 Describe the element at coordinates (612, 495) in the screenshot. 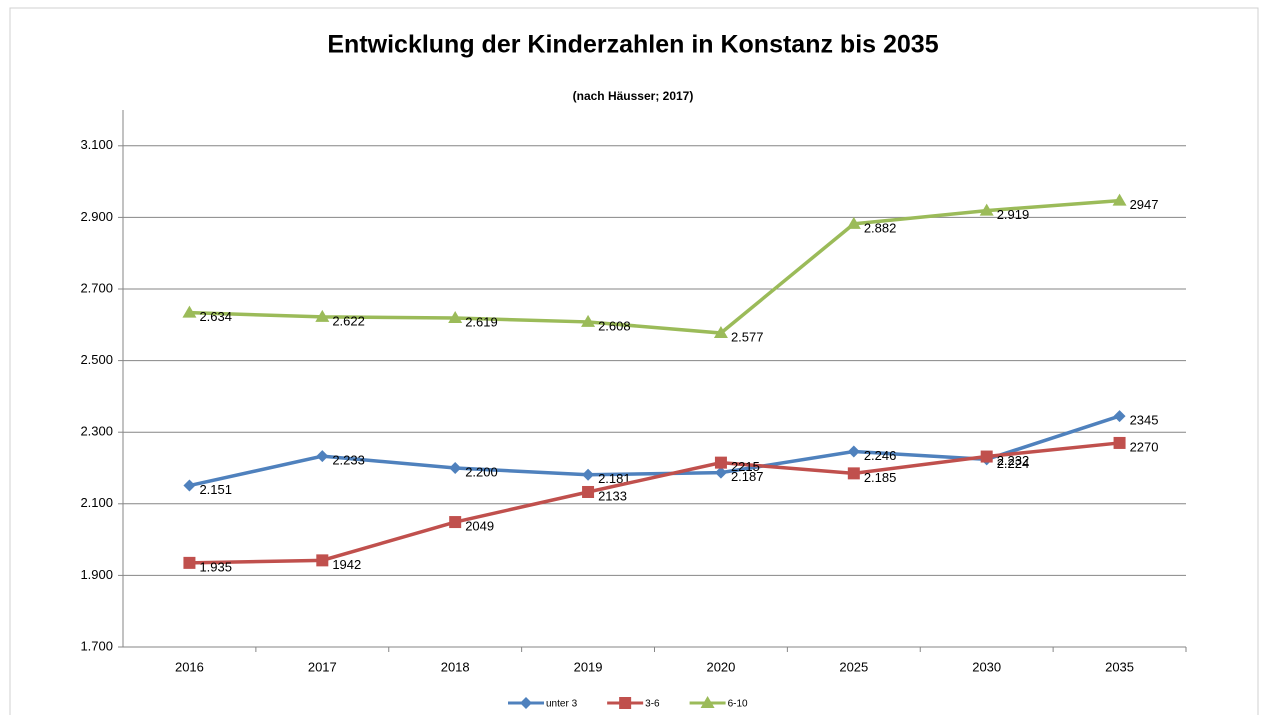

I see `data-label: 2133` at that location.